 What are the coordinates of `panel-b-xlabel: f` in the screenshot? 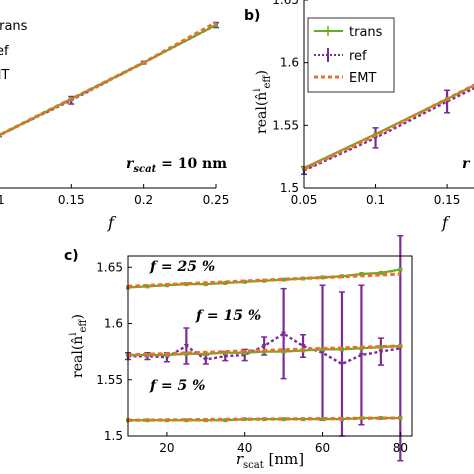 It's located at (446, 222).